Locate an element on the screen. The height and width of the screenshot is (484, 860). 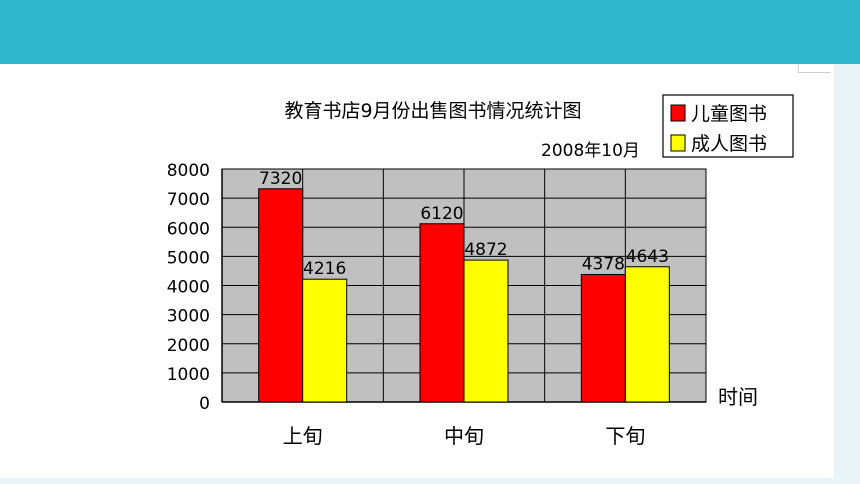
data-label: 4216 is located at coordinates (324, 269).